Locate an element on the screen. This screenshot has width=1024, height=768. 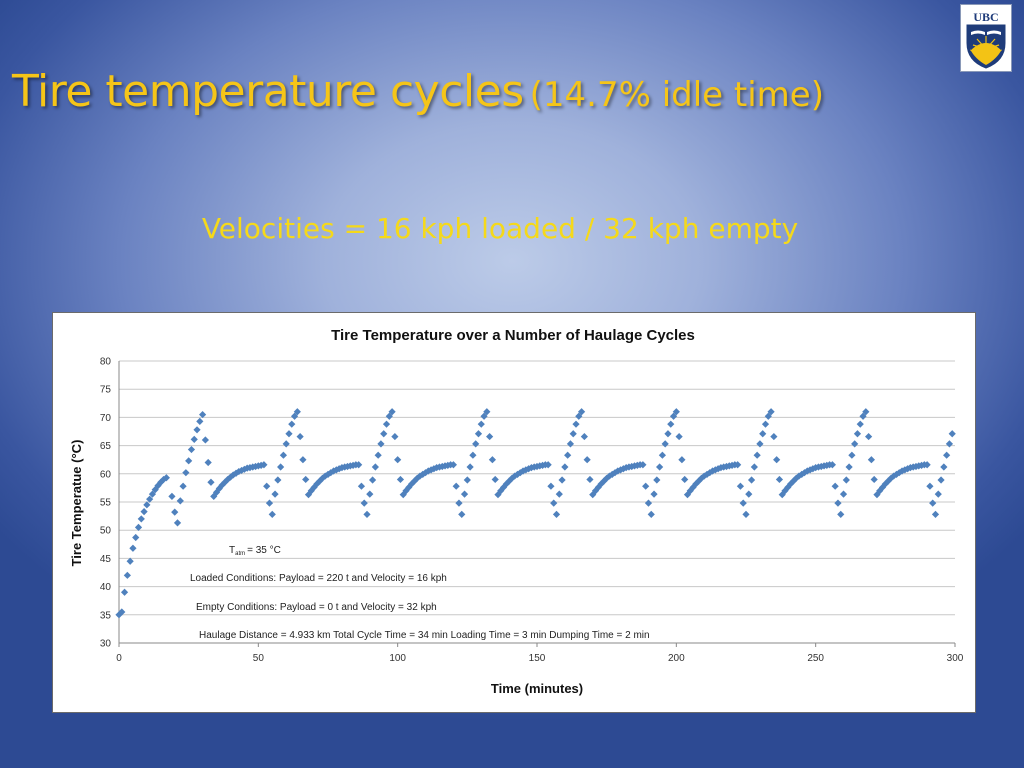
annotation-tatm-value: = 35 °C is located at coordinates (264, 550).